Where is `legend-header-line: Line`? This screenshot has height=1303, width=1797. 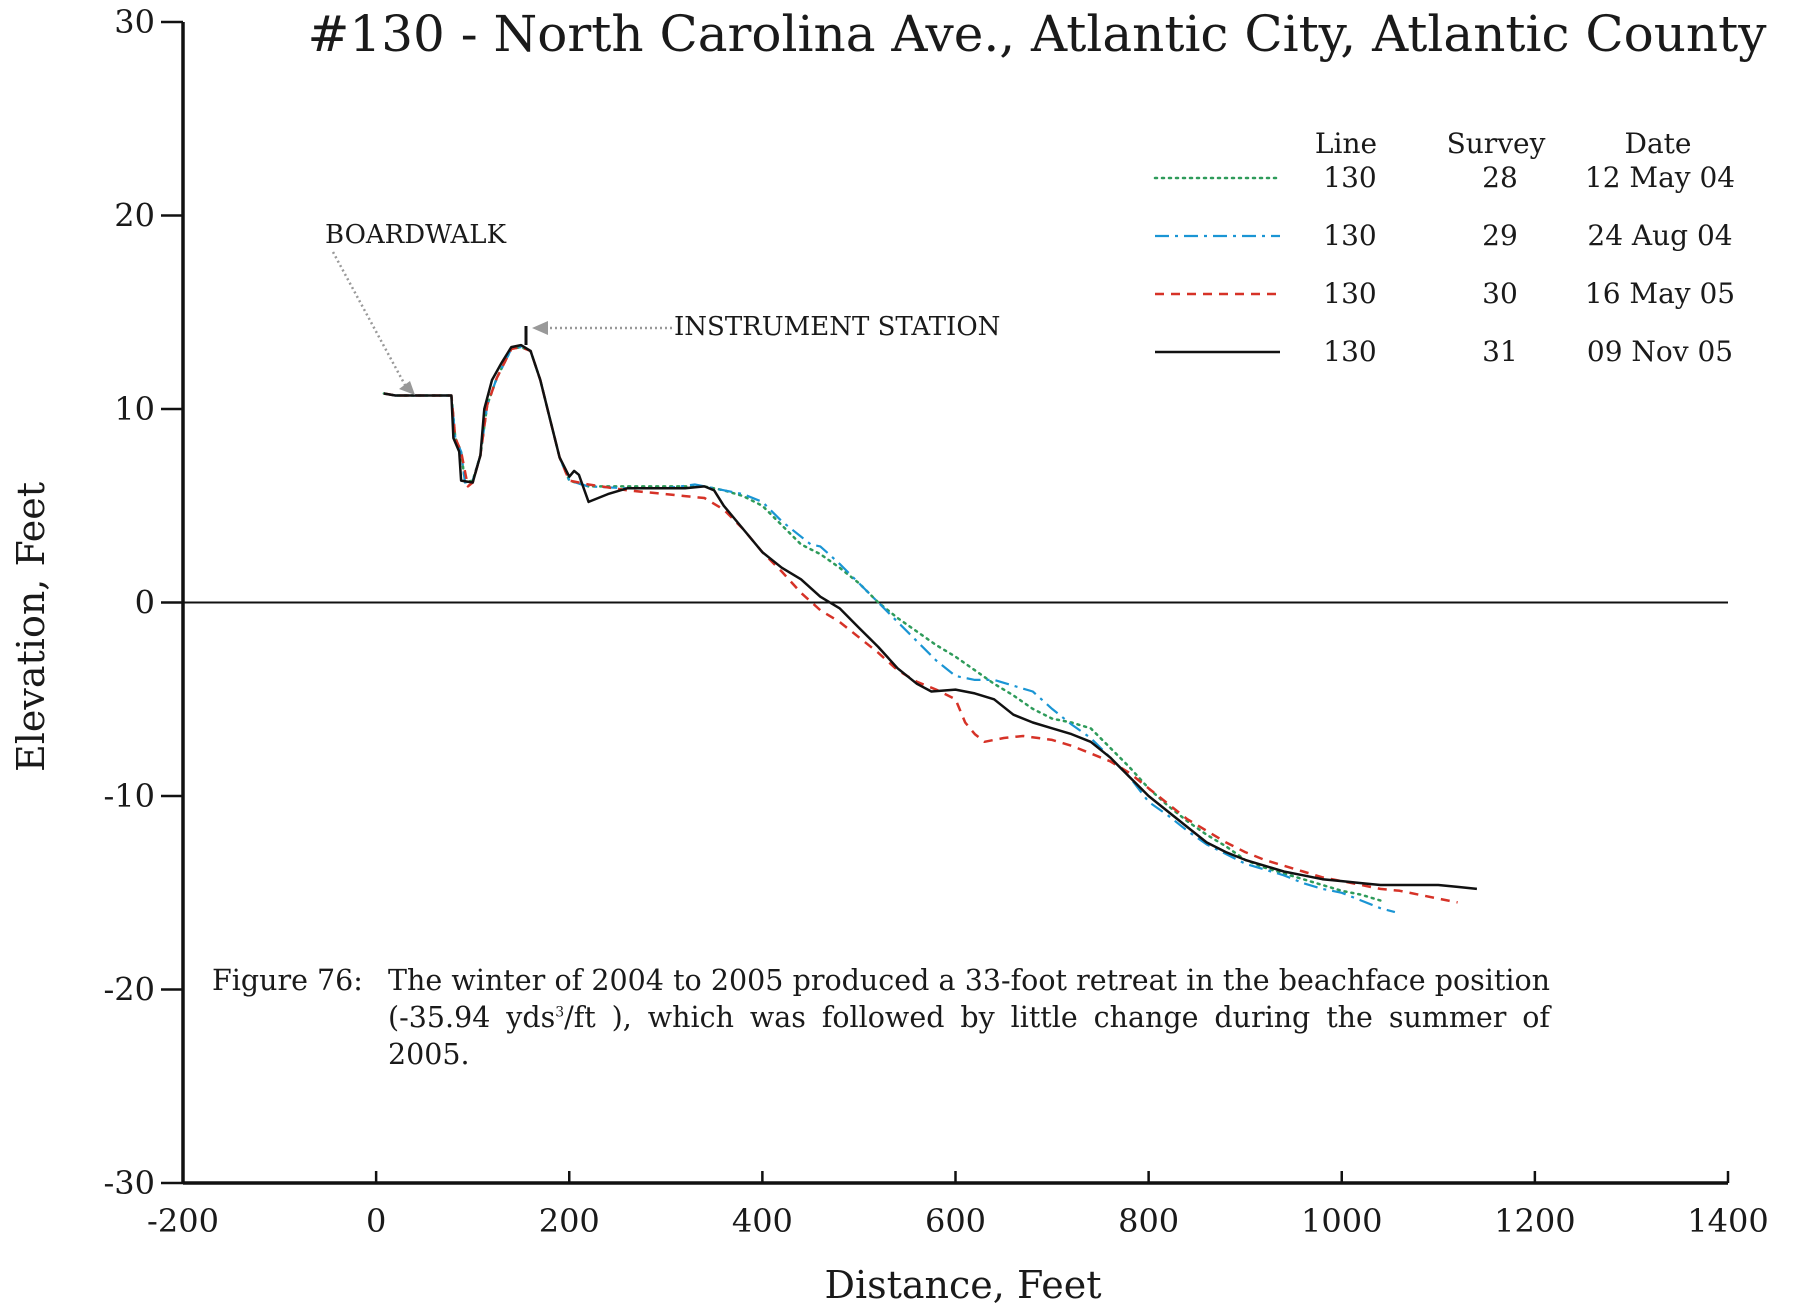
legend-header-line: Line is located at coordinates (1346, 143).